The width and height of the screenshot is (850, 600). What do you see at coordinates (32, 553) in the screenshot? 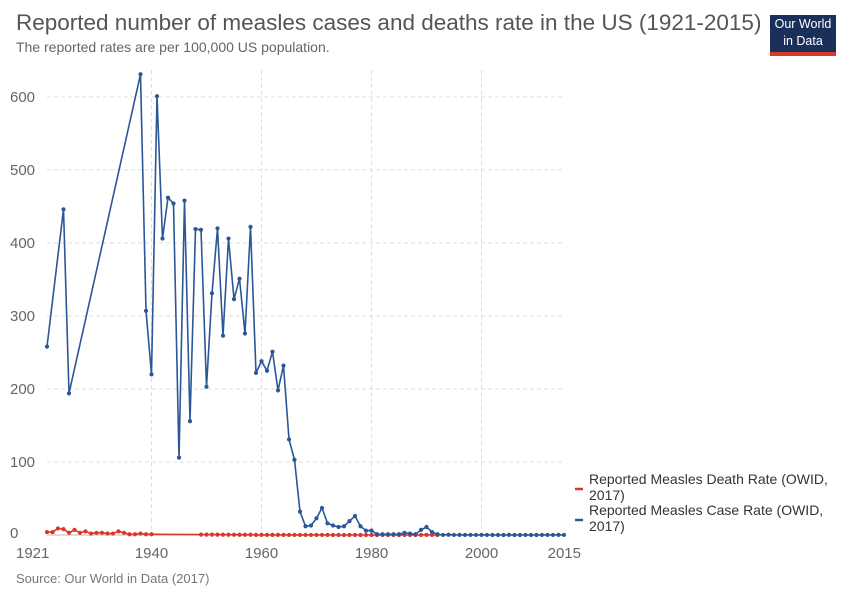
I see `x-tick-label: 1921` at bounding box center [32, 553].